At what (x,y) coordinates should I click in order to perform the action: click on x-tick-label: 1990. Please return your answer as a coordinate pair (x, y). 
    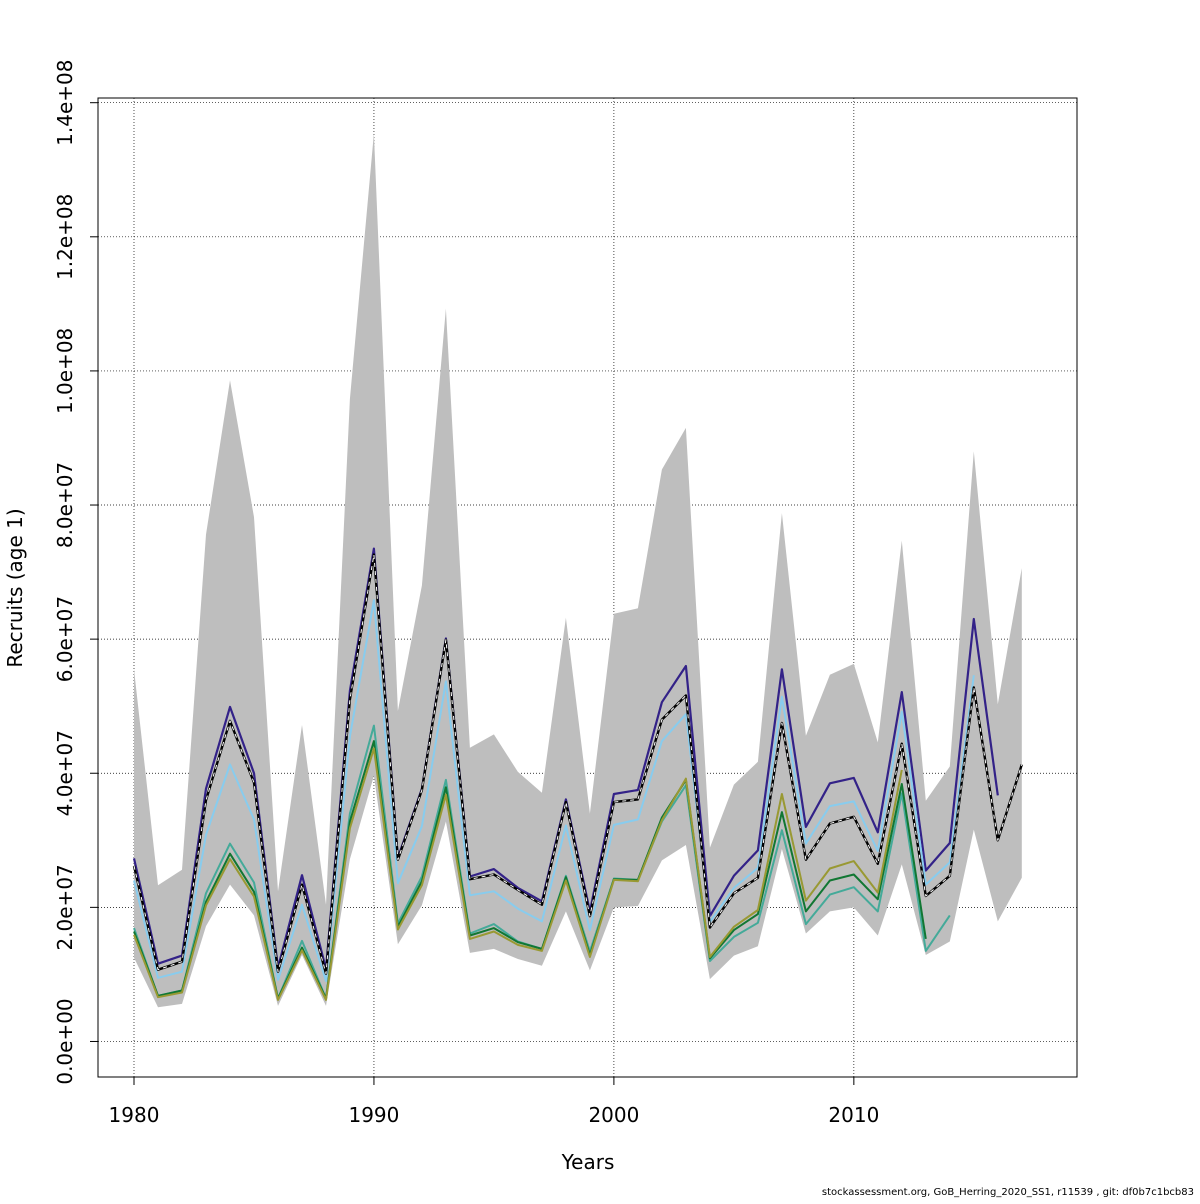
    Looking at the image, I should click on (373, 1115).